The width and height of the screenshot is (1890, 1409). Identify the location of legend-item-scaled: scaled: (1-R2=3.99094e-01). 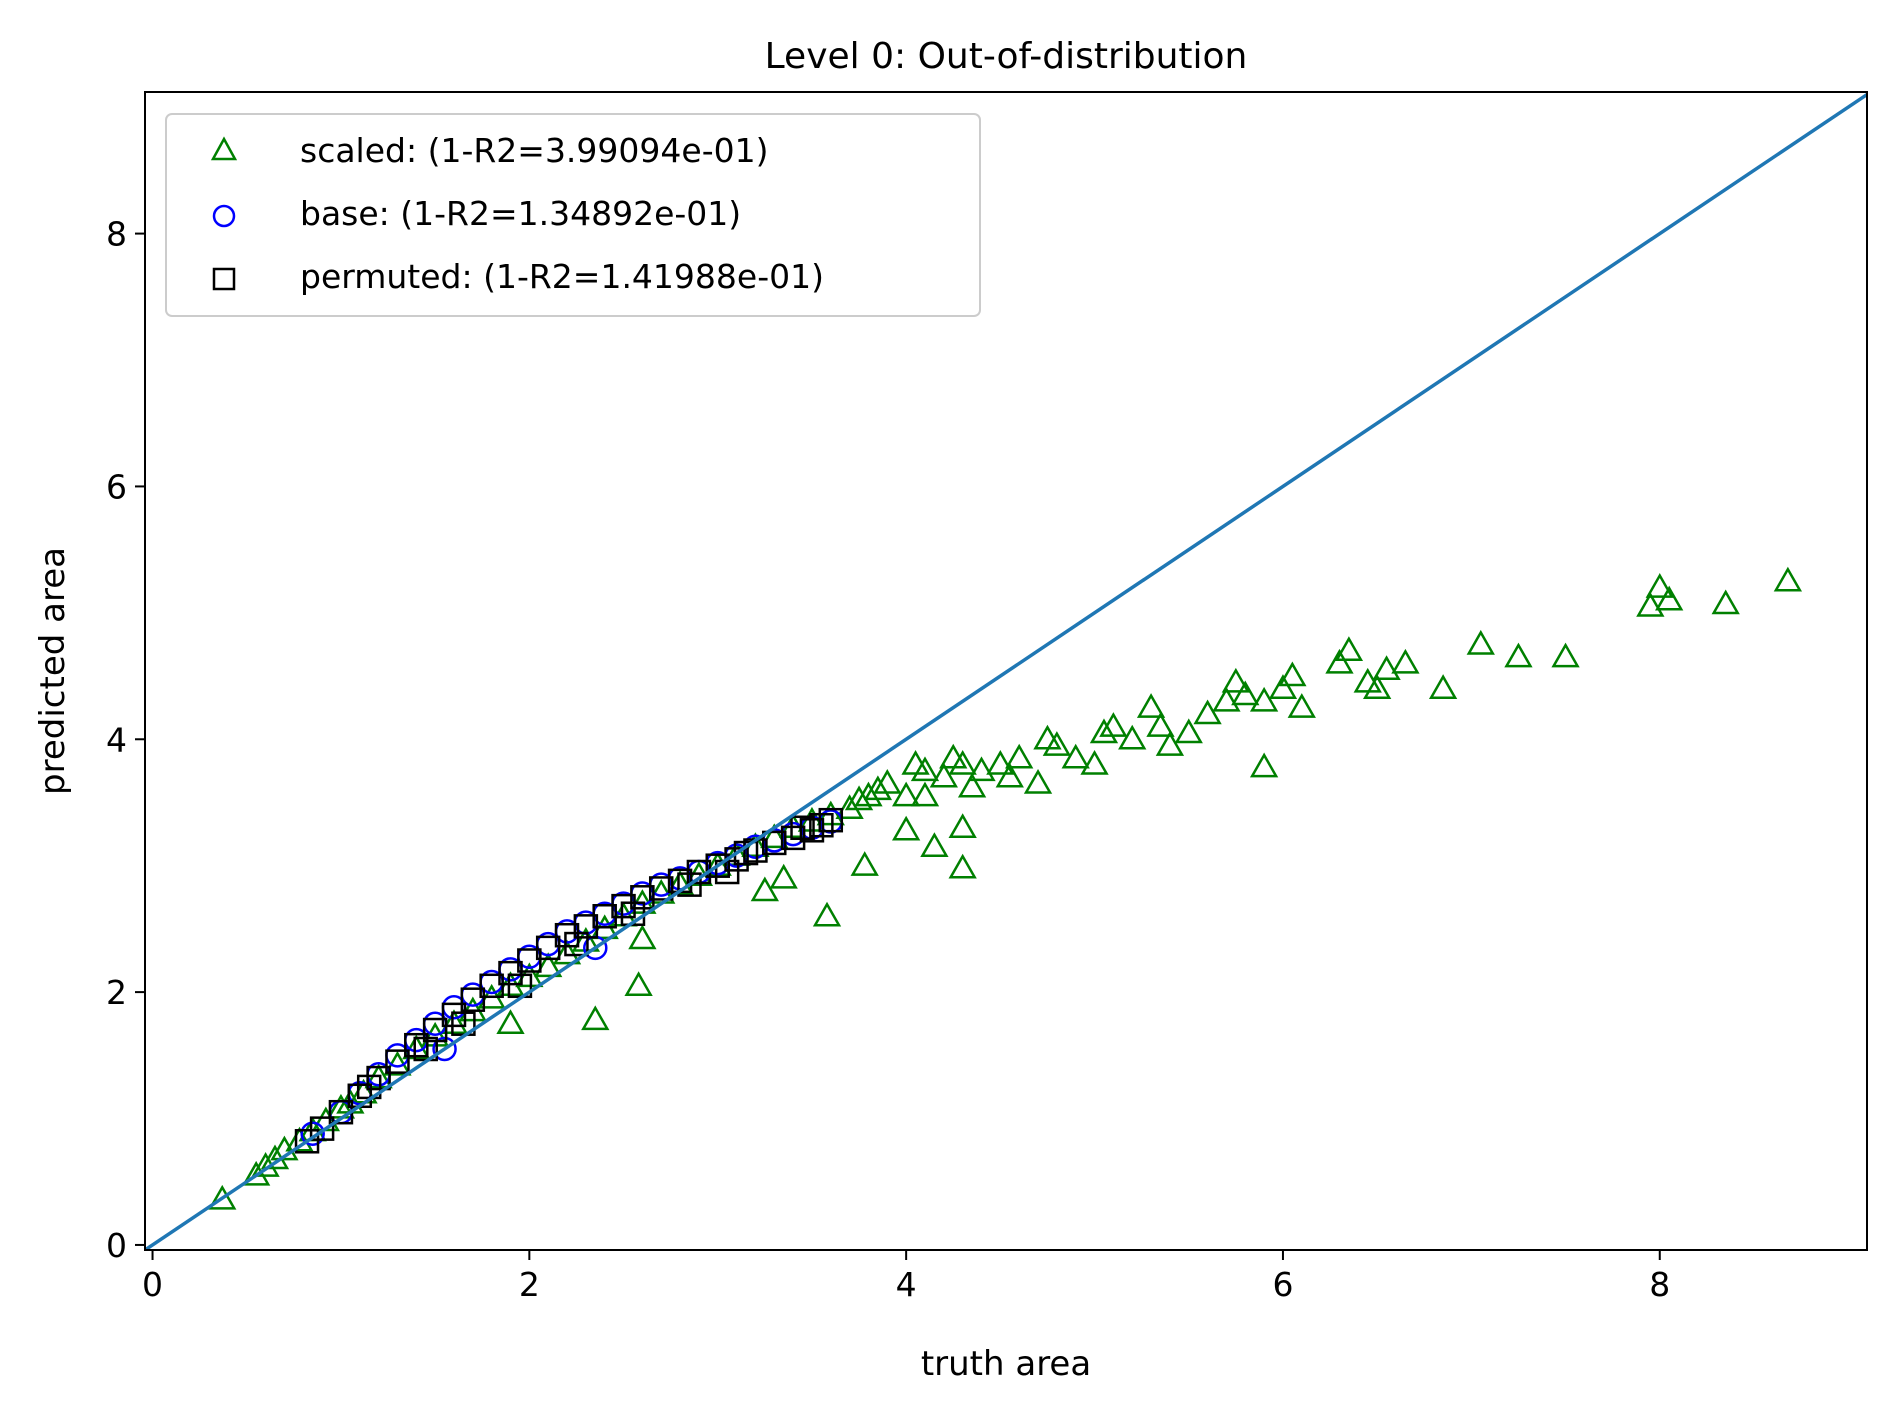
(489, 150).